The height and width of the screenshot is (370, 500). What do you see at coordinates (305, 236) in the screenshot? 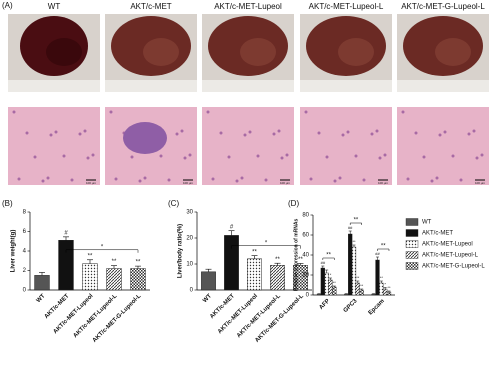
I see `y-tick-label: 60` at bounding box center [305, 236].